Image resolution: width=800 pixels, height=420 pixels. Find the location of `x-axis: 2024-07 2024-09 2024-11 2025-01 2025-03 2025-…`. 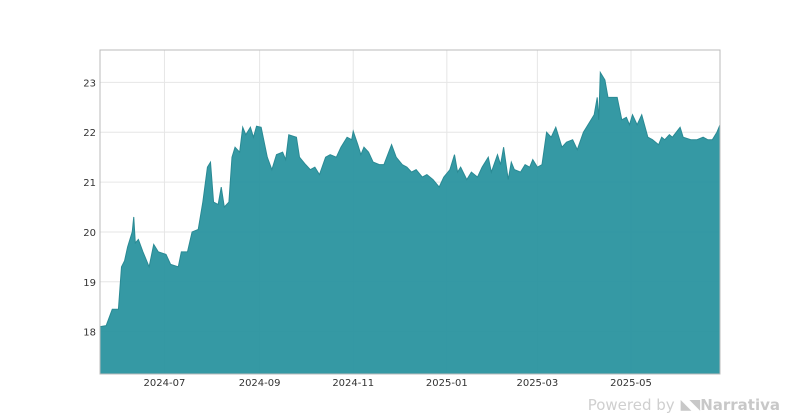

x-axis: 2024-07 2024-09 2024-11 2025-01 2025-03 2025-… is located at coordinates (398, 383).